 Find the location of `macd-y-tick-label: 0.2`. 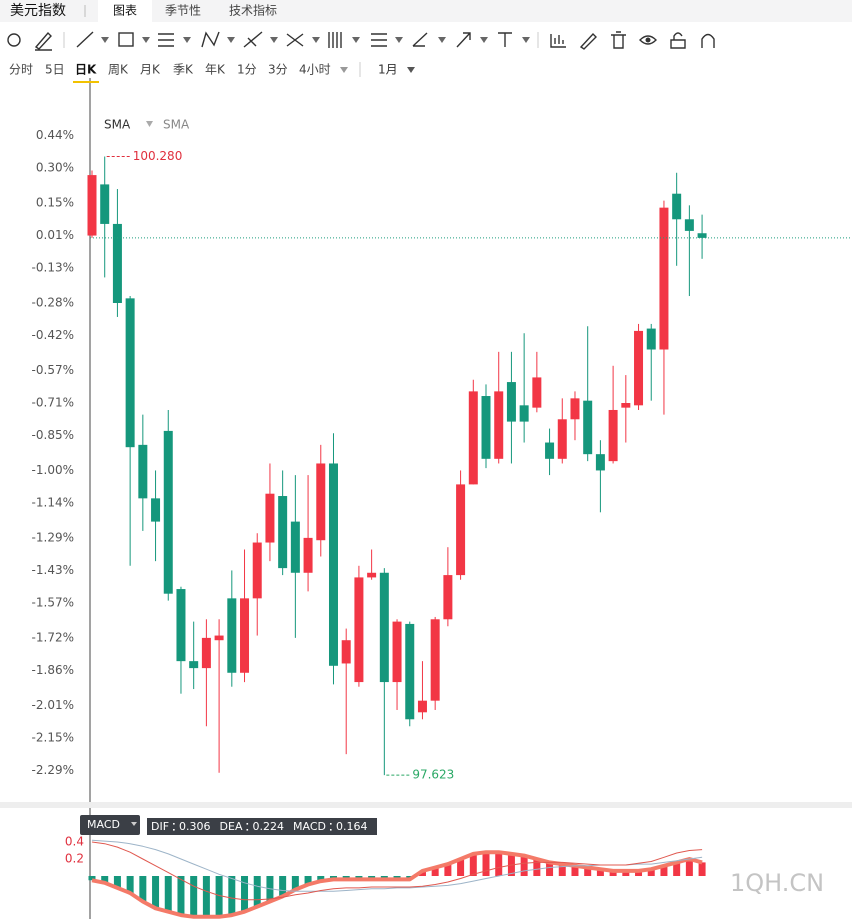

macd-y-tick-label: 0.2 is located at coordinates (74, 859).